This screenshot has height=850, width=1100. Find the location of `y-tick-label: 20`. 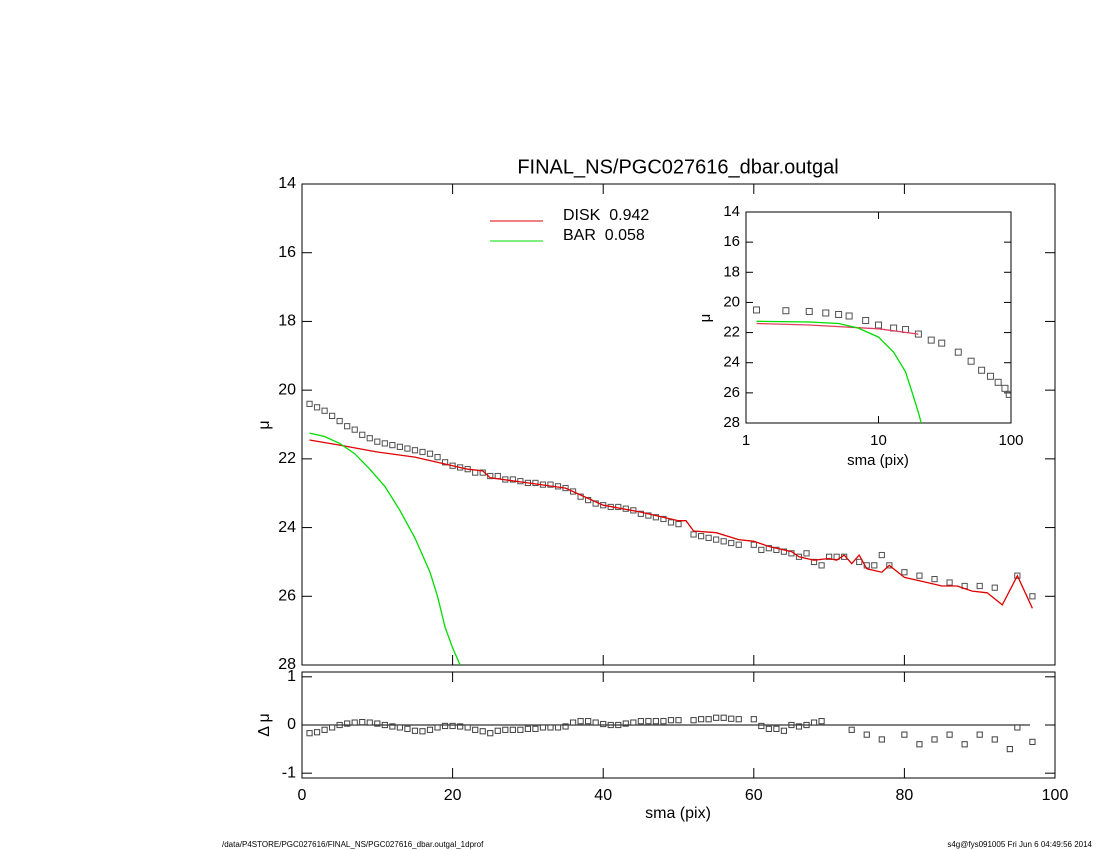

y-tick-label: 20 is located at coordinates (287, 389).